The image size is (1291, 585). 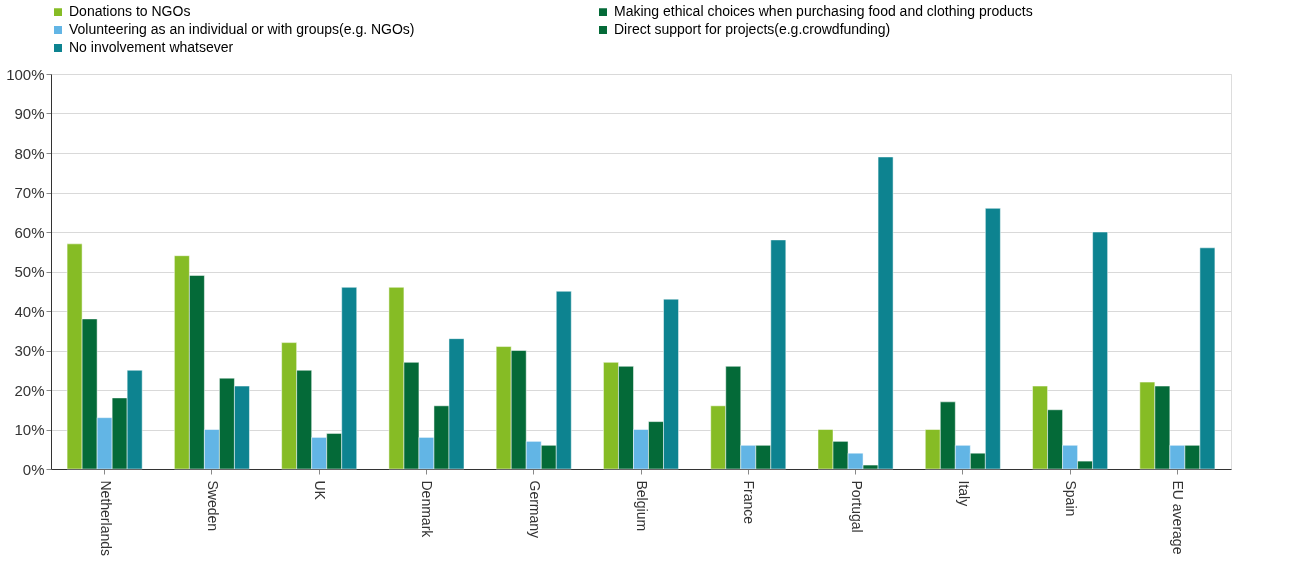 I want to click on x-tick-label: Spain, so click(x=1071, y=498).